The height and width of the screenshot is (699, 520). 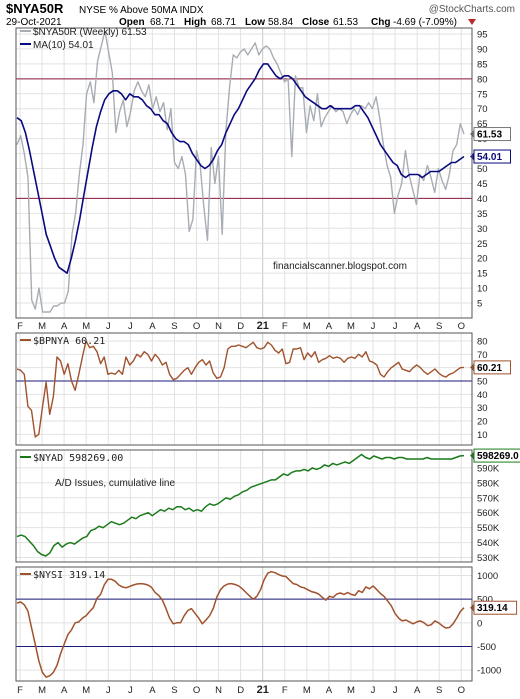 What do you see at coordinates (482, 199) in the screenshot?
I see `y-tick-label: 40` at bounding box center [482, 199].